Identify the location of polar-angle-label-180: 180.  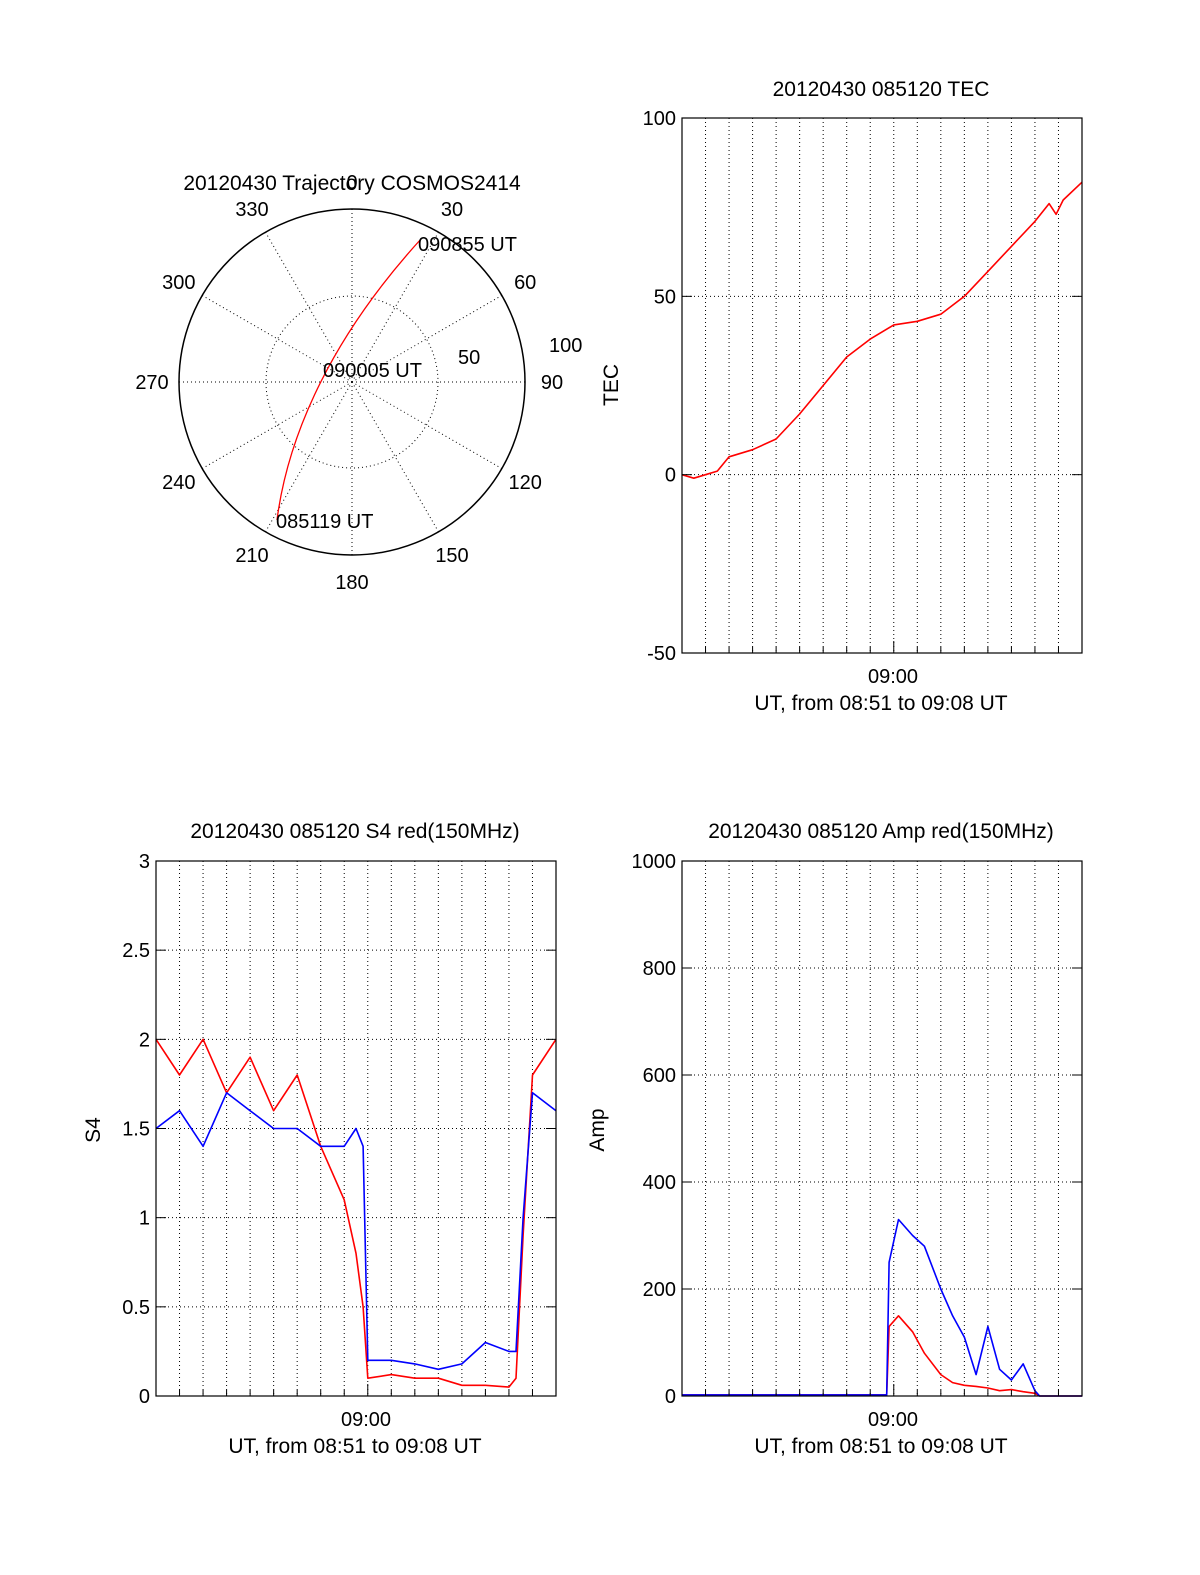
(351, 583).